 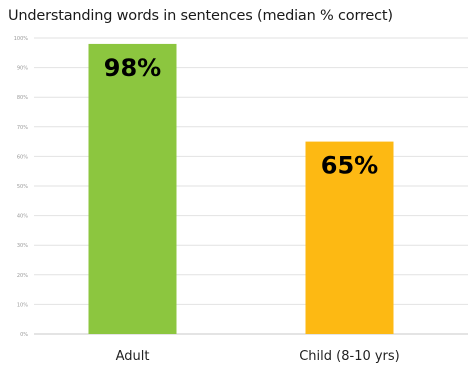 What do you see at coordinates (349, 356) in the screenshot?
I see `x-tick-label: Child (8-10 yrs)` at bounding box center [349, 356].